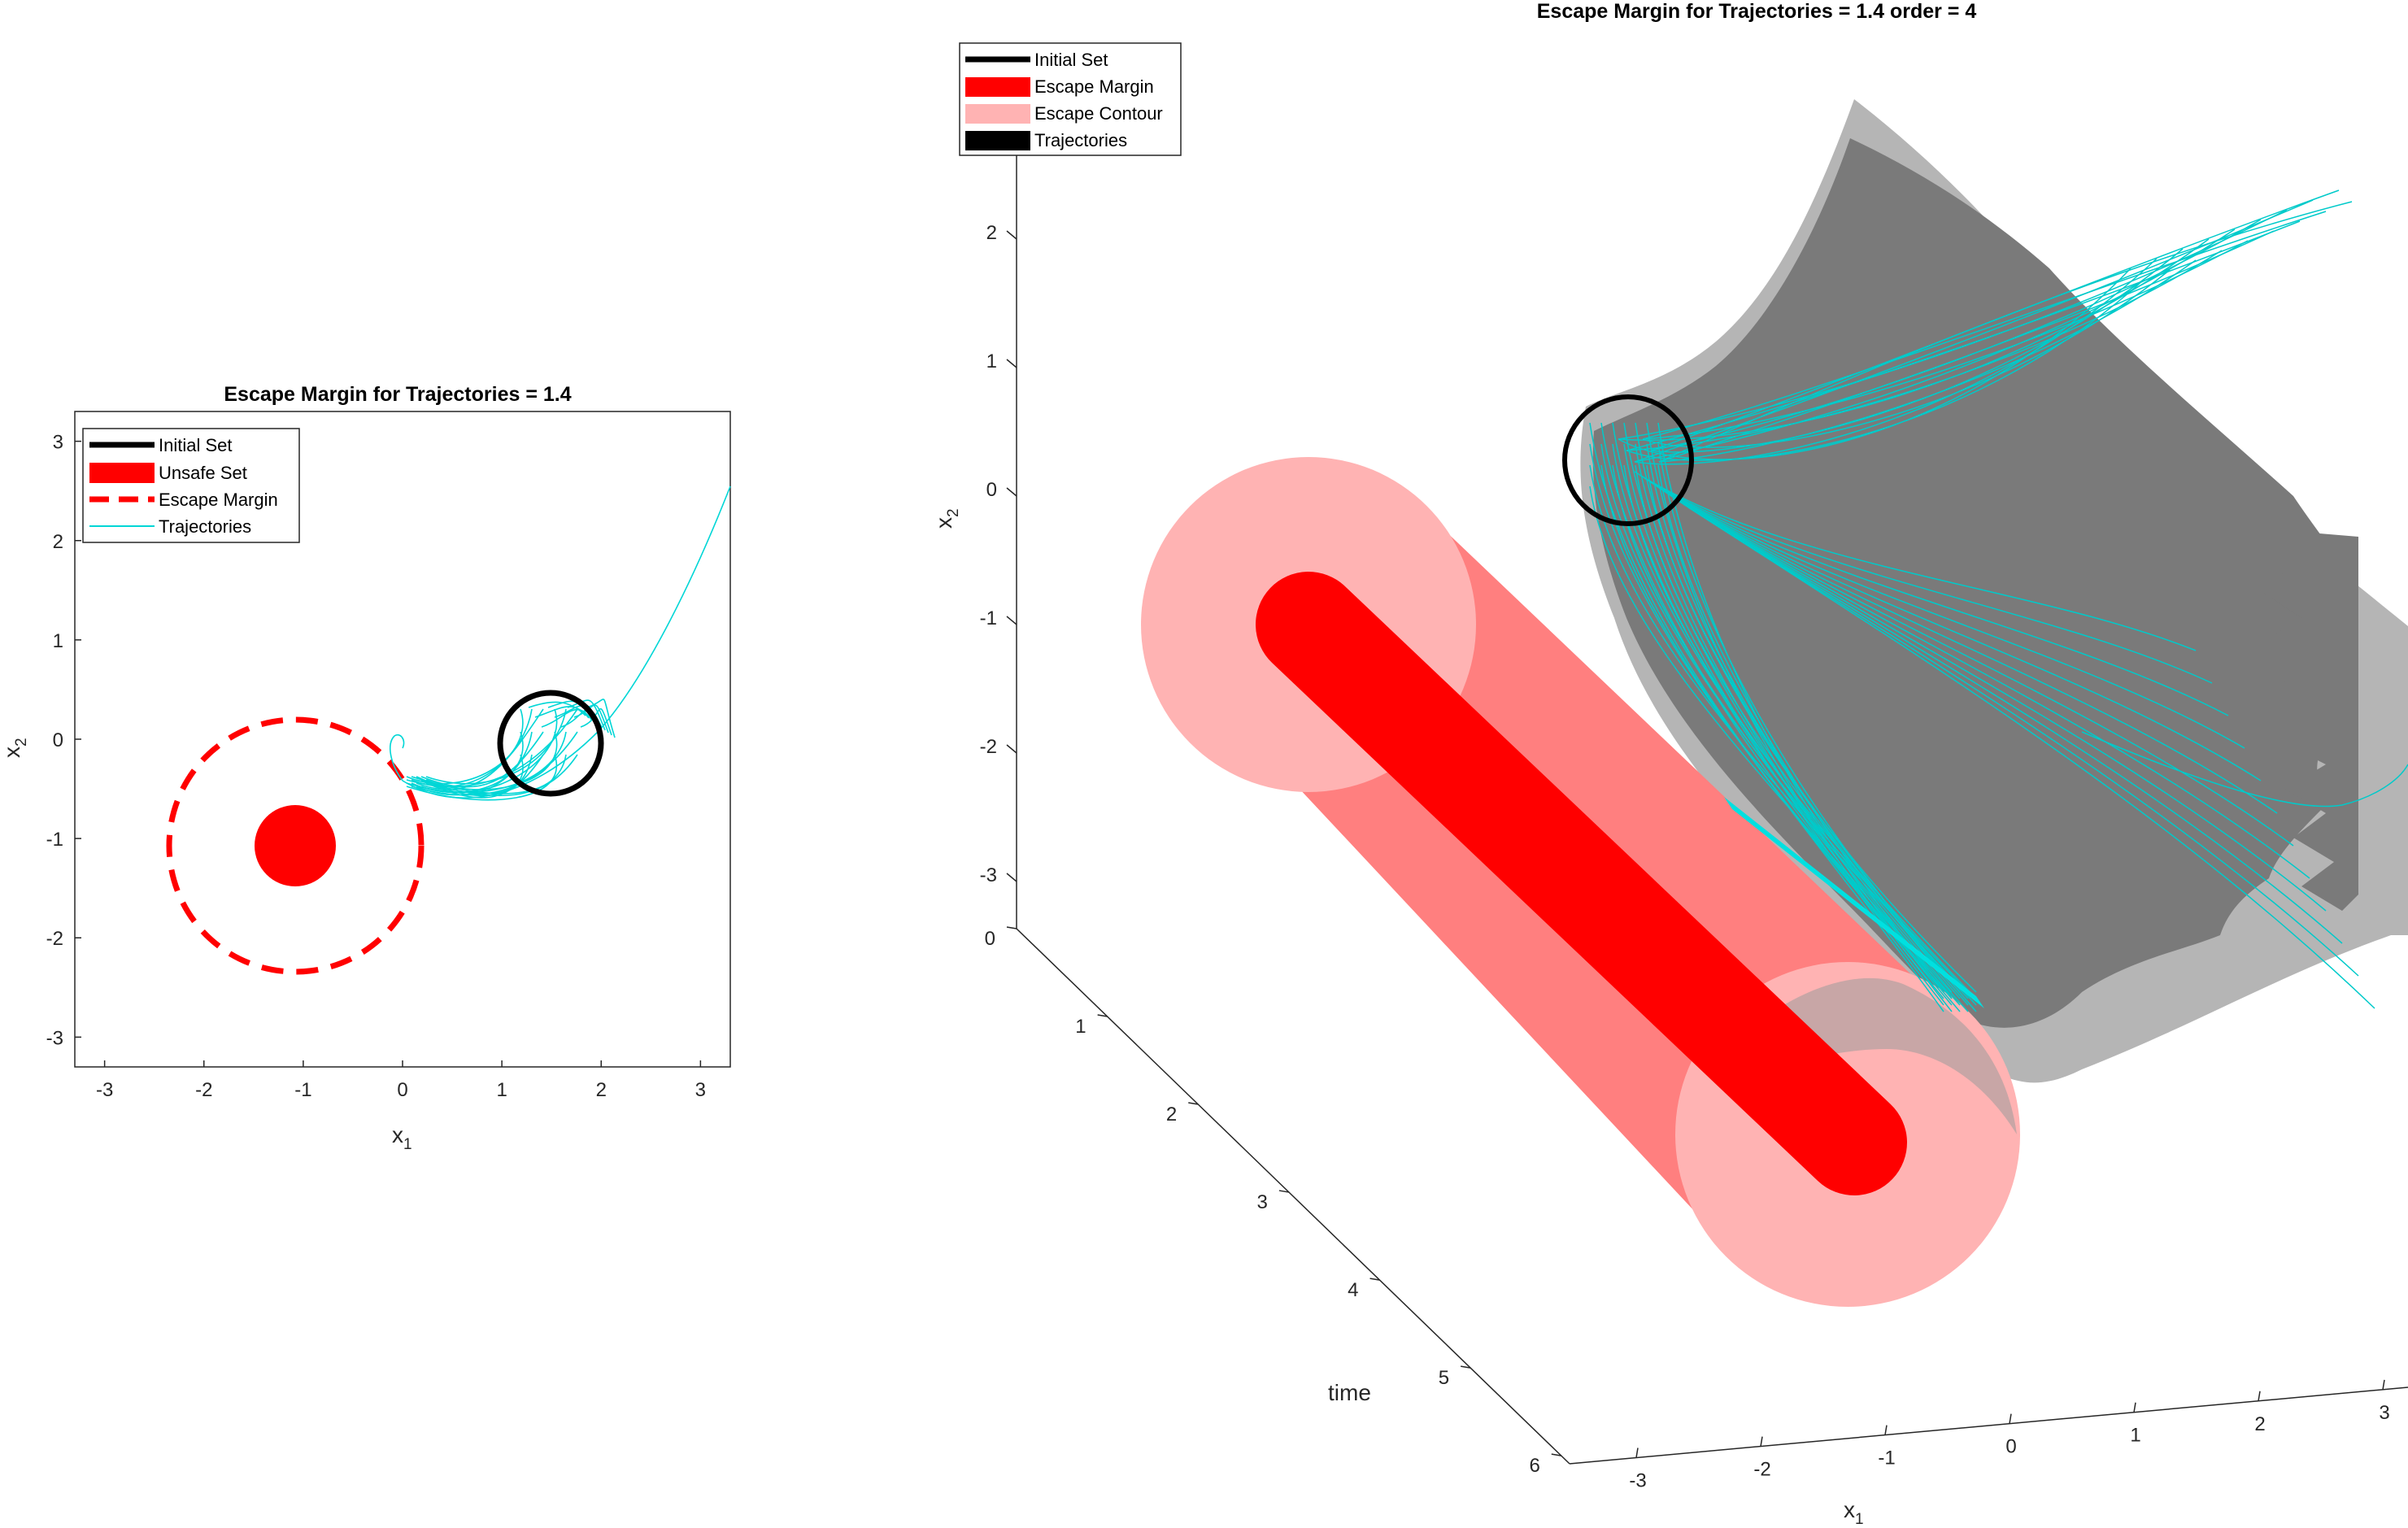 The height and width of the screenshot is (1528, 2408). What do you see at coordinates (302, 1090) in the screenshot?
I see `x-tick-label: -1` at bounding box center [302, 1090].